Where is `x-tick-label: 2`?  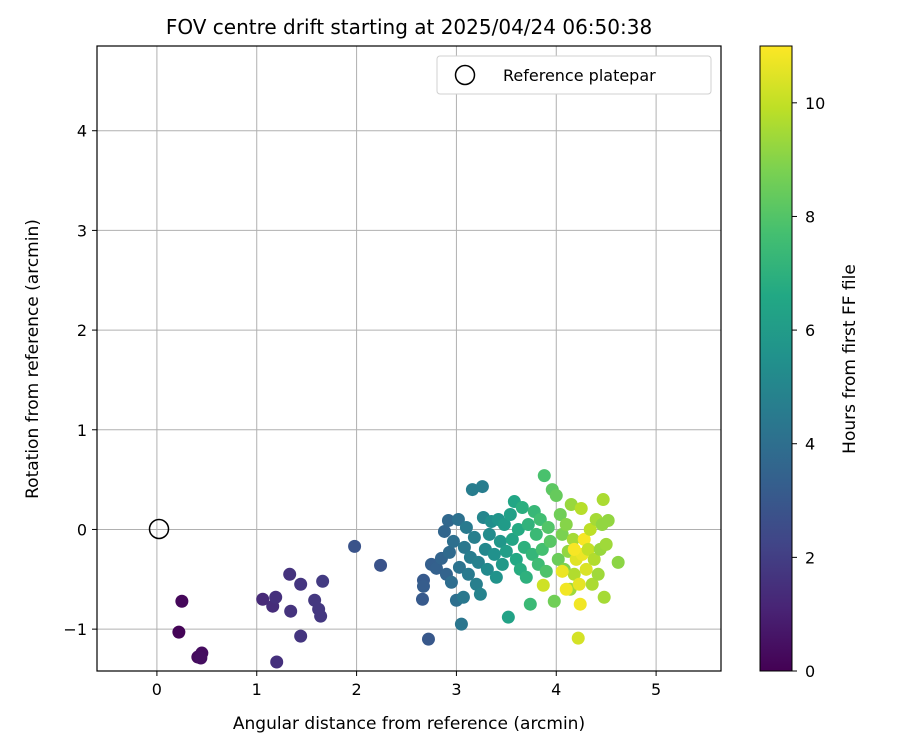
x-tick-label: 2 is located at coordinates (356, 689).